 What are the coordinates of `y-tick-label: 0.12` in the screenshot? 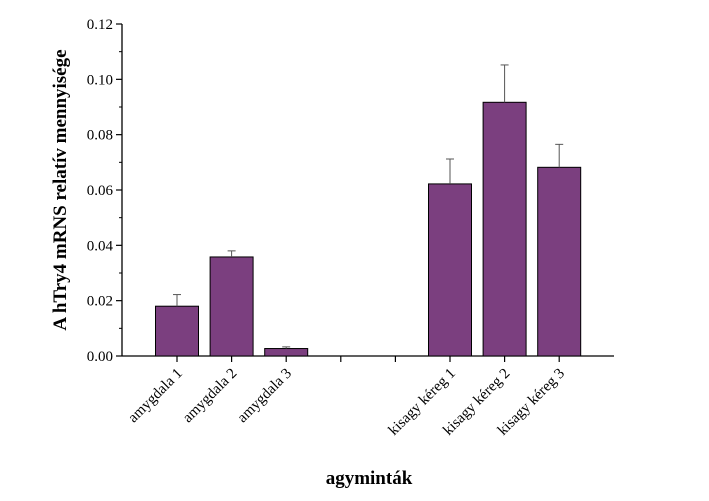 It's located at (100, 25).